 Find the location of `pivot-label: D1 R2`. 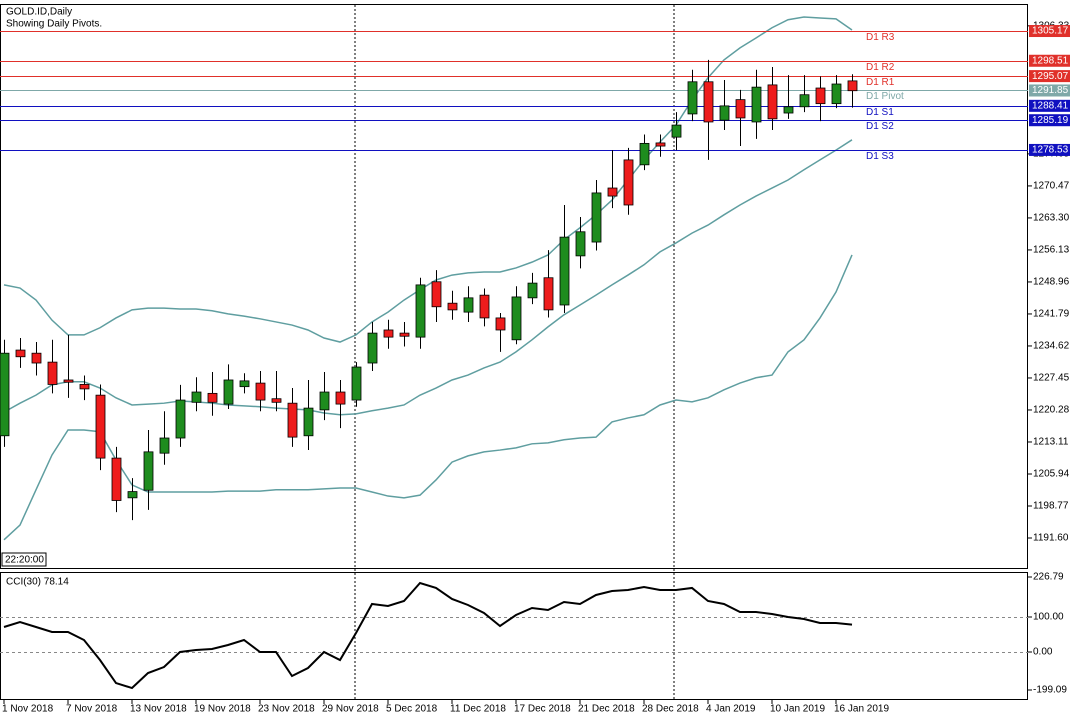

pivot-label: D1 R2 is located at coordinates (880, 67).